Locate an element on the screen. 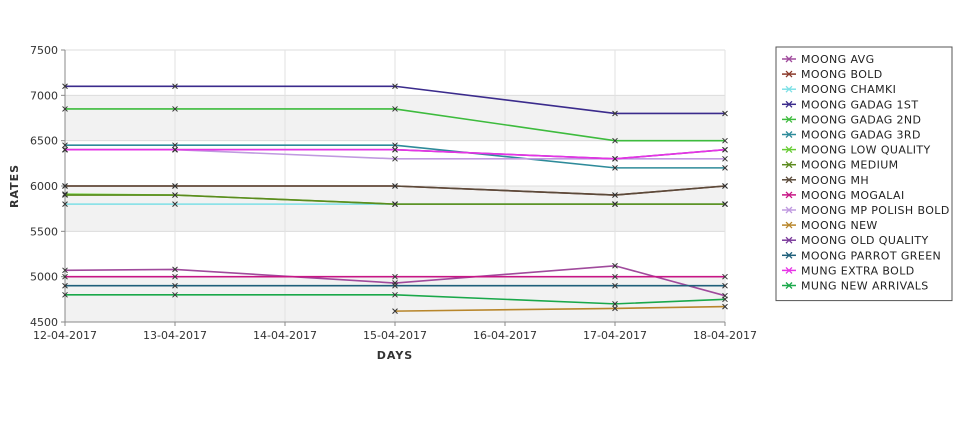 This screenshot has width=975, height=429. legend-item: MOONG GADAG 3RD is located at coordinates (851, 135).